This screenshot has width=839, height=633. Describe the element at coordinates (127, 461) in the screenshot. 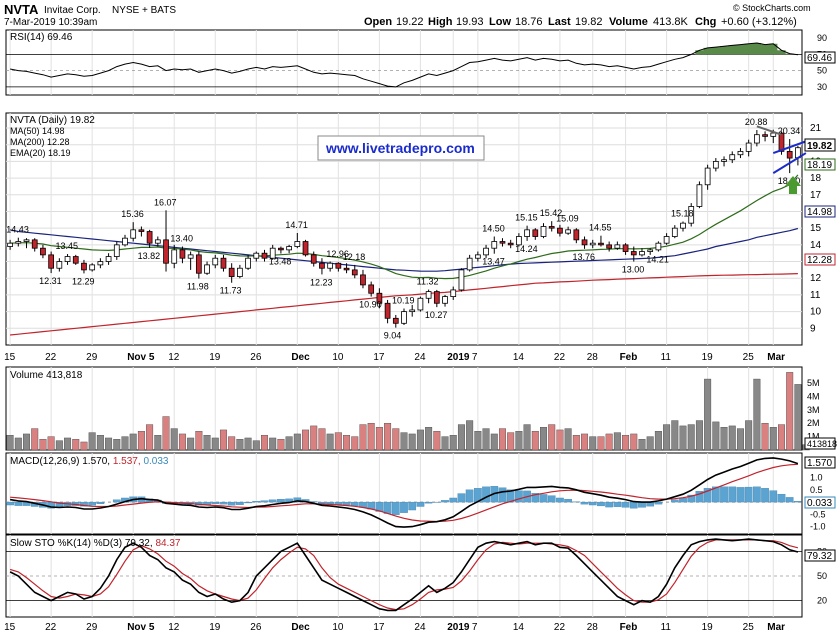

I see `macd-signal-label: 1.537,` at that location.